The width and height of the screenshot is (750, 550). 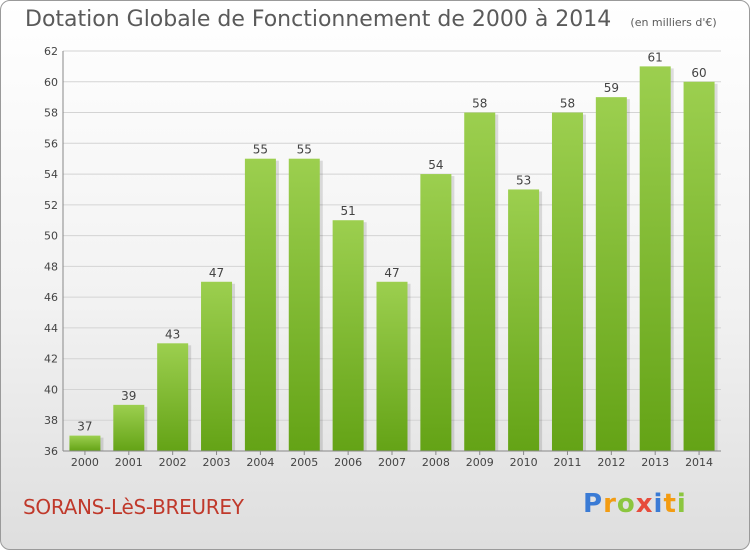 I want to click on y-tick-label: 42, so click(x=51, y=359).